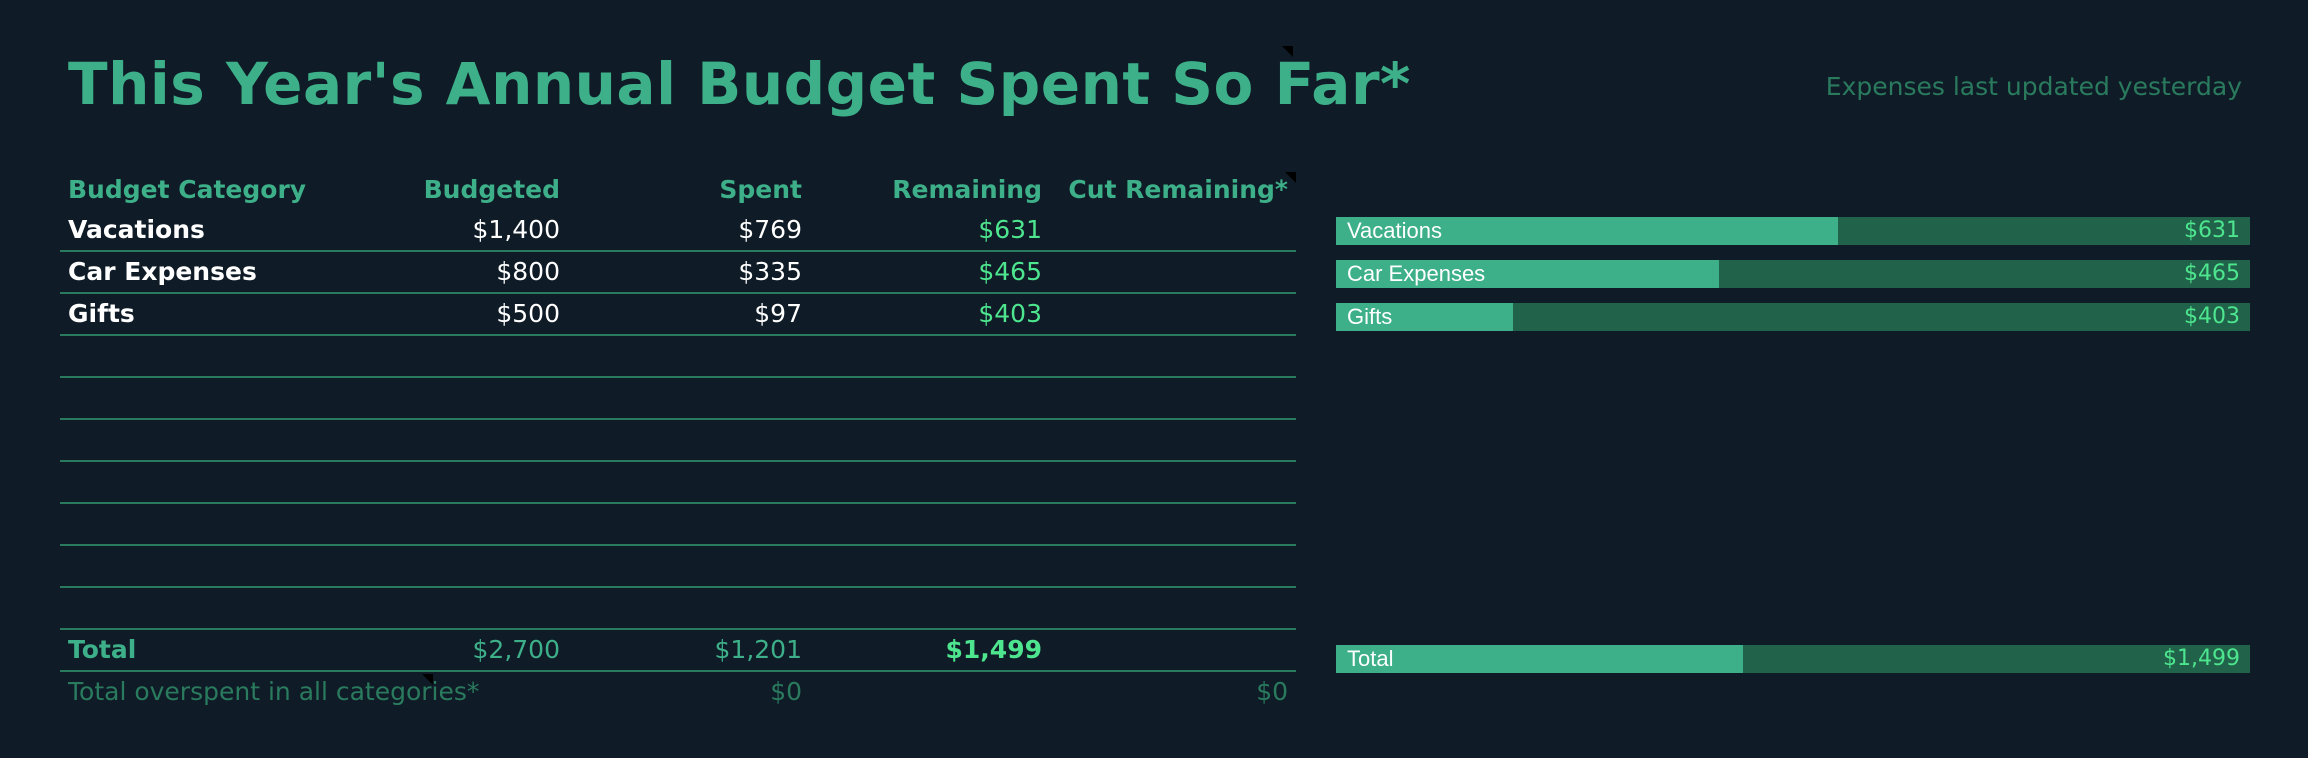 This screenshot has height=758, width=2308. What do you see at coordinates (1370, 658) in the screenshot?
I see `bar-label: Total` at bounding box center [1370, 658].